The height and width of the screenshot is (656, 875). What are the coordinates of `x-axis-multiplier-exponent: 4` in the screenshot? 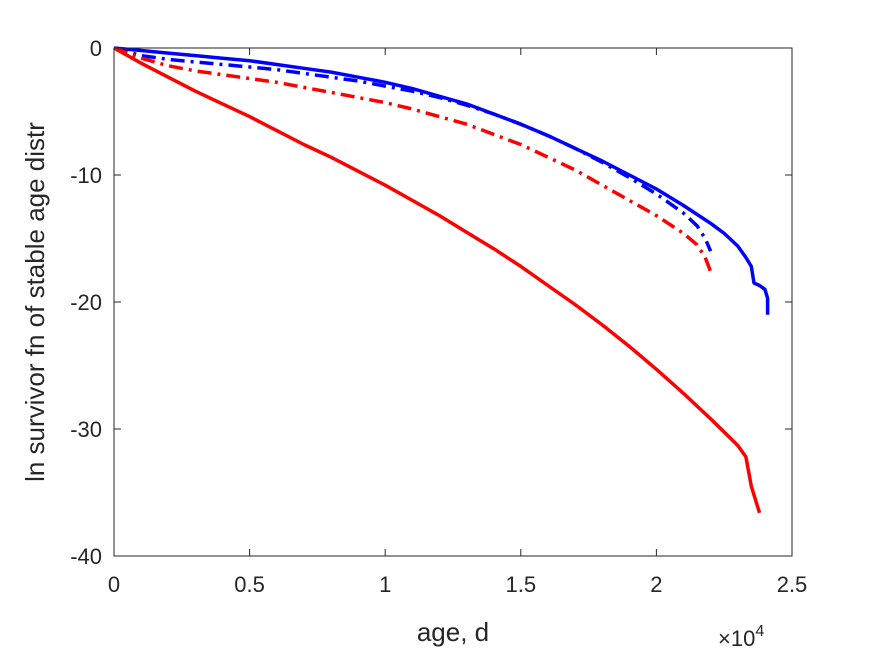 It's located at (759, 631).